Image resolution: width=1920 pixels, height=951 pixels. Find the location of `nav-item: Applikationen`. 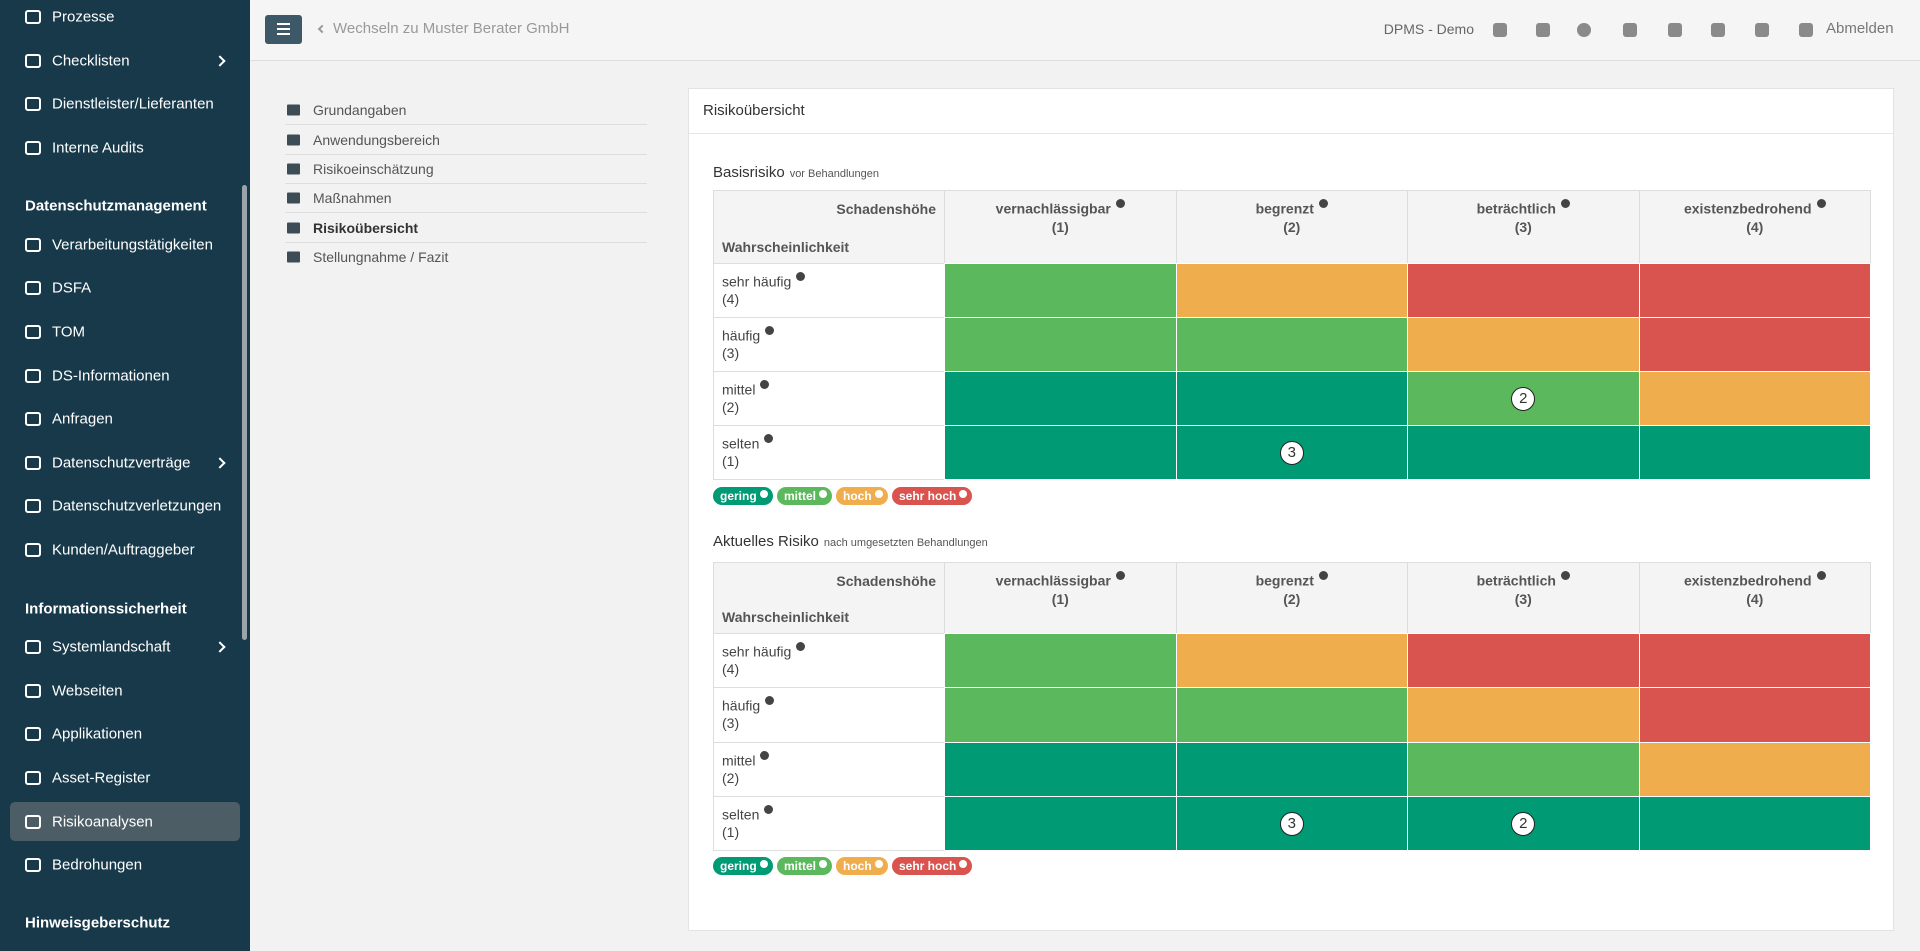

nav-item: Applikationen is located at coordinates (97, 734).